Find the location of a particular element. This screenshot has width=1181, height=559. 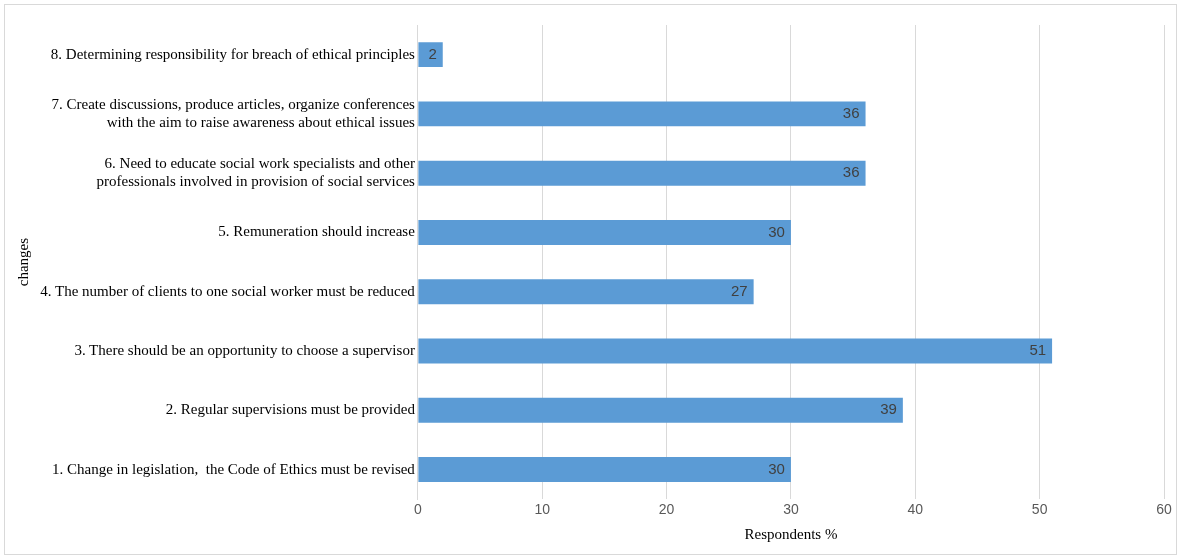

x-tick-label: 20 is located at coordinates (666, 509).